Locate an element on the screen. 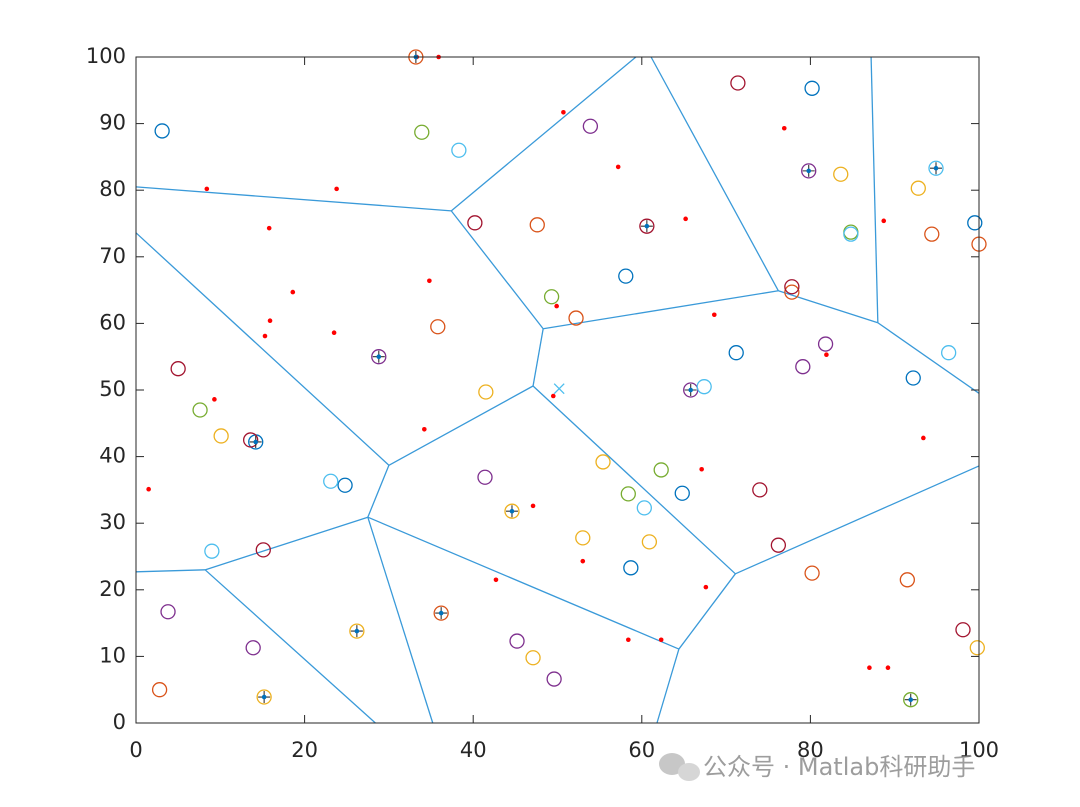  x-tick-label: 60 is located at coordinates (641, 750).